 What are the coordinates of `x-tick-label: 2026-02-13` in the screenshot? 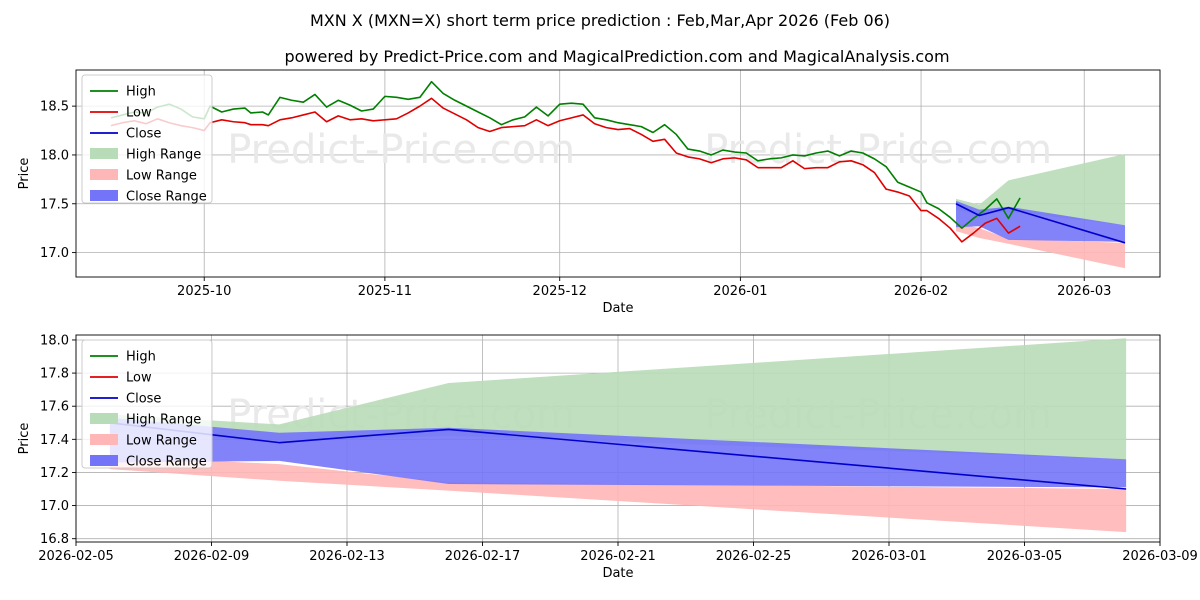 It's located at (347, 556).